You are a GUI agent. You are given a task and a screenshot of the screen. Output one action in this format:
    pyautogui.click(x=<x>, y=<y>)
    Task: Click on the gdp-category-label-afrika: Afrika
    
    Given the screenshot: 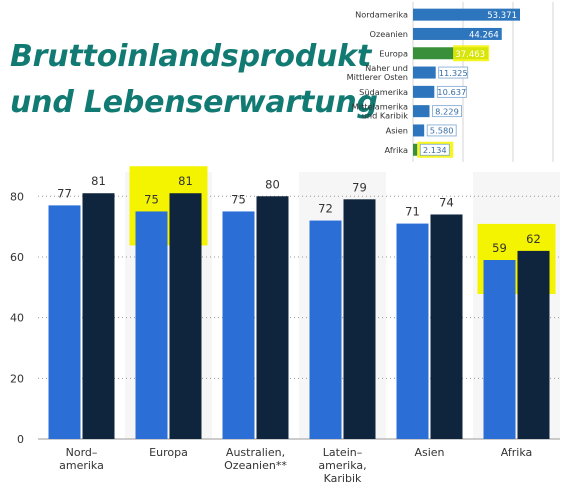 What is the action you would take?
    pyautogui.click(x=396, y=150)
    